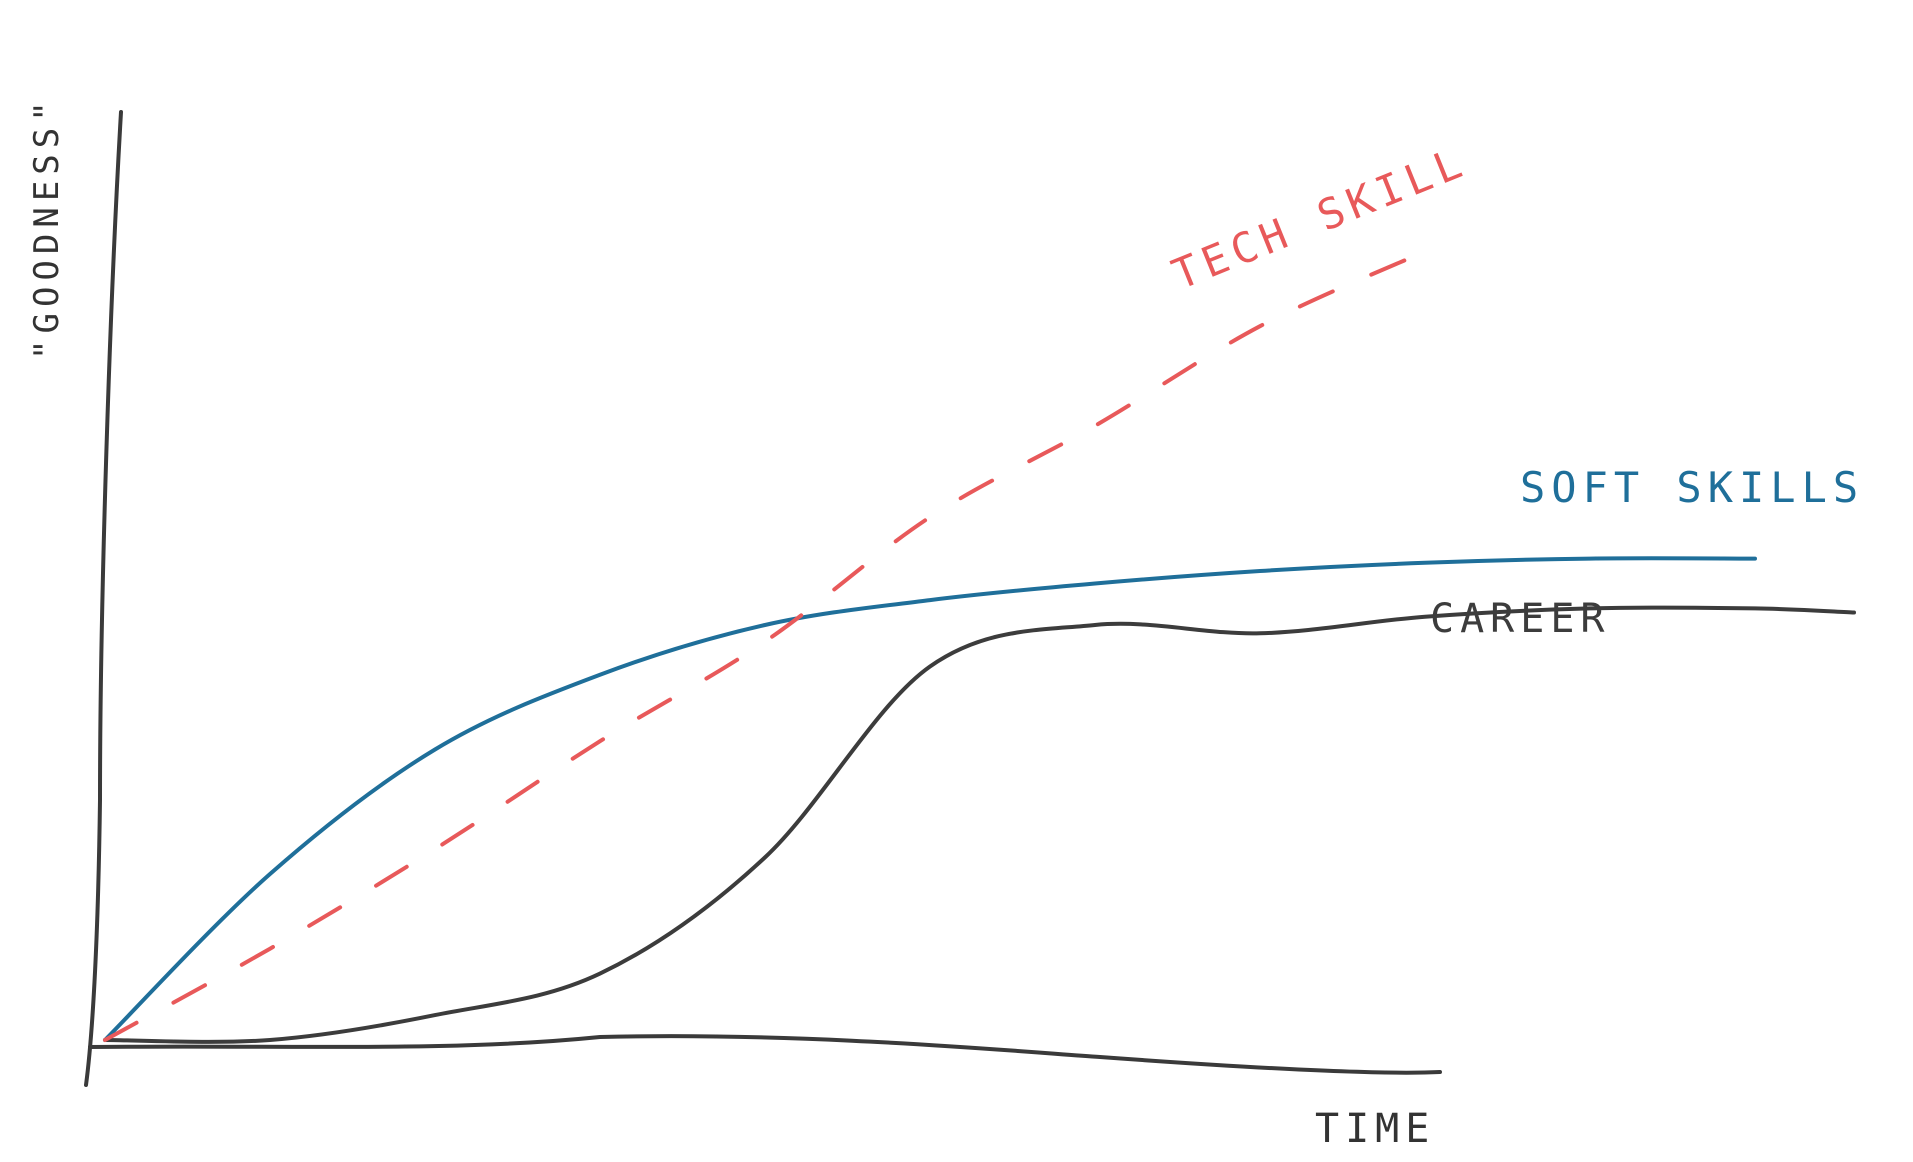 The height and width of the screenshot is (1162, 1913). What do you see at coordinates (765, 1054) in the screenshot?
I see `x-axis-line` at bounding box center [765, 1054].